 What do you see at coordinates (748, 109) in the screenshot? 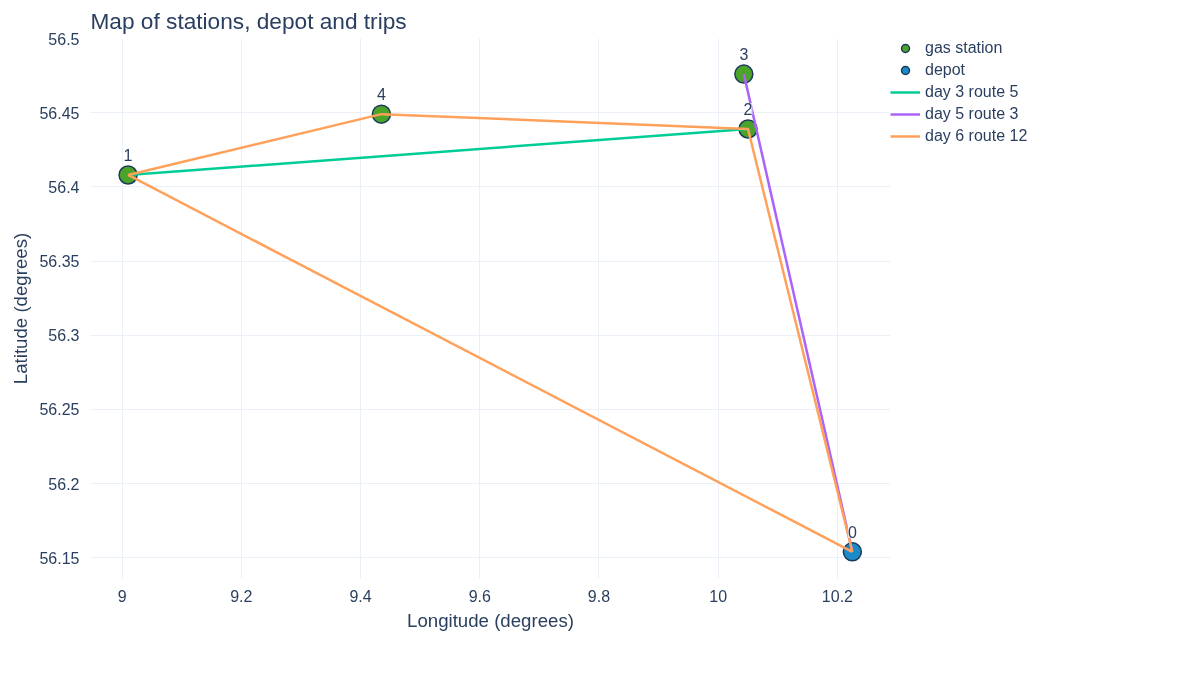
I see `annotation: 2` at bounding box center [748, 109].